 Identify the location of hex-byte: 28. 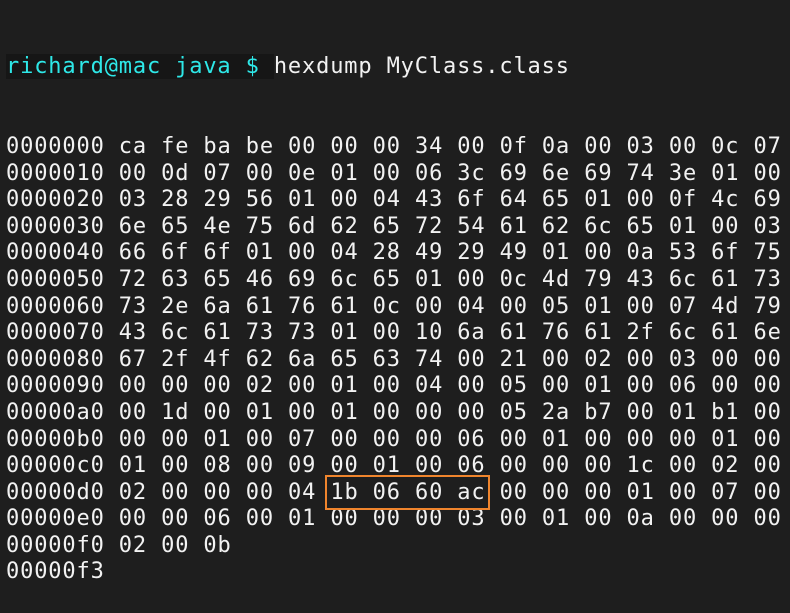
(386, 253).